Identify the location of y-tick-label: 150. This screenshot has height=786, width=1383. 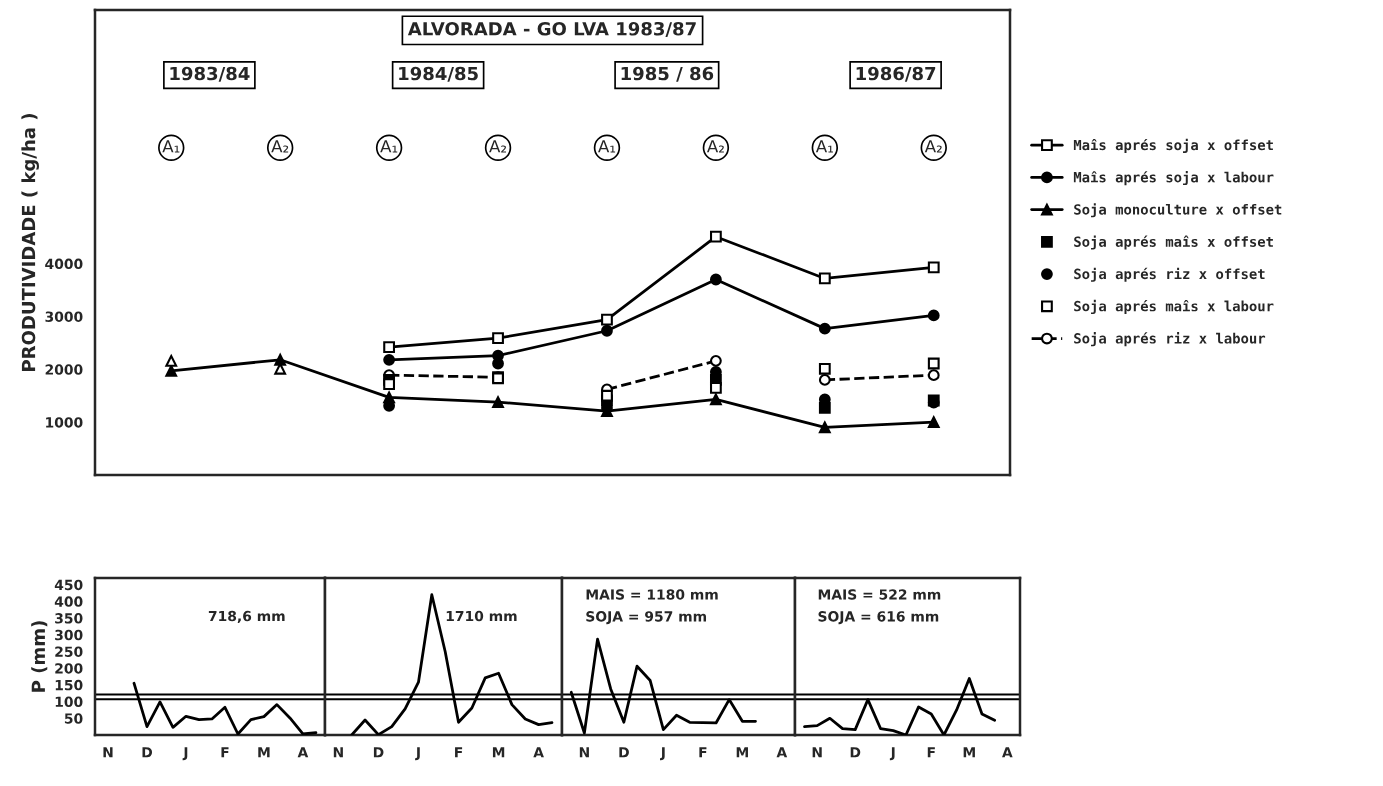
(69, 685).